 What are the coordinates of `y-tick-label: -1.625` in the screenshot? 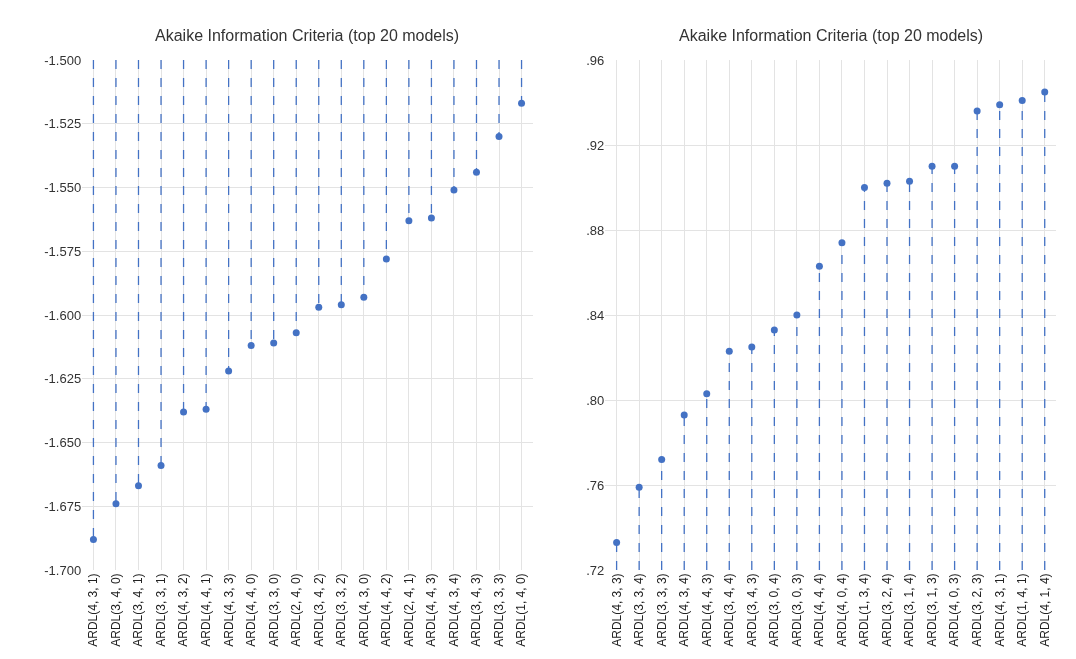 It's located at (63, 379).